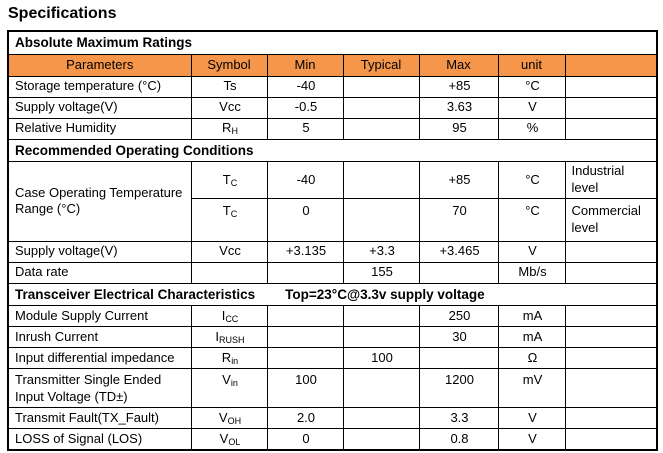 The width and height of the screenshot is (663, 453). I want to click on page-title: Specifications, so click(62, 13).